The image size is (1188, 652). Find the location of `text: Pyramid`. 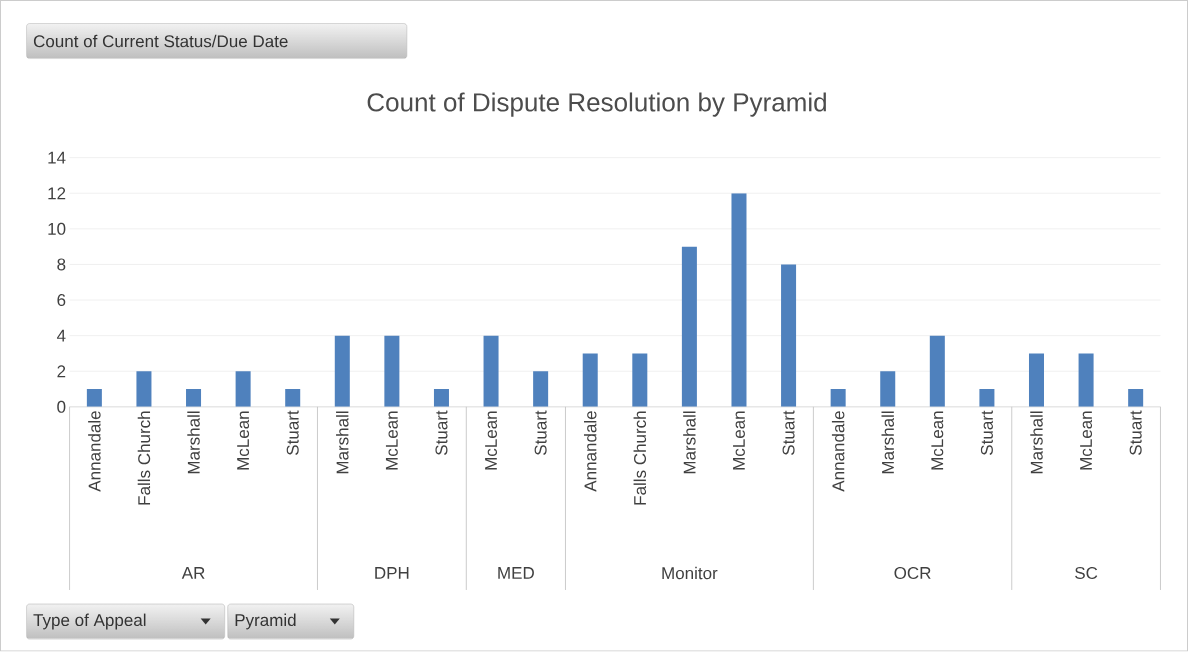

text: Pyramid is located at coordinates (265, 621).